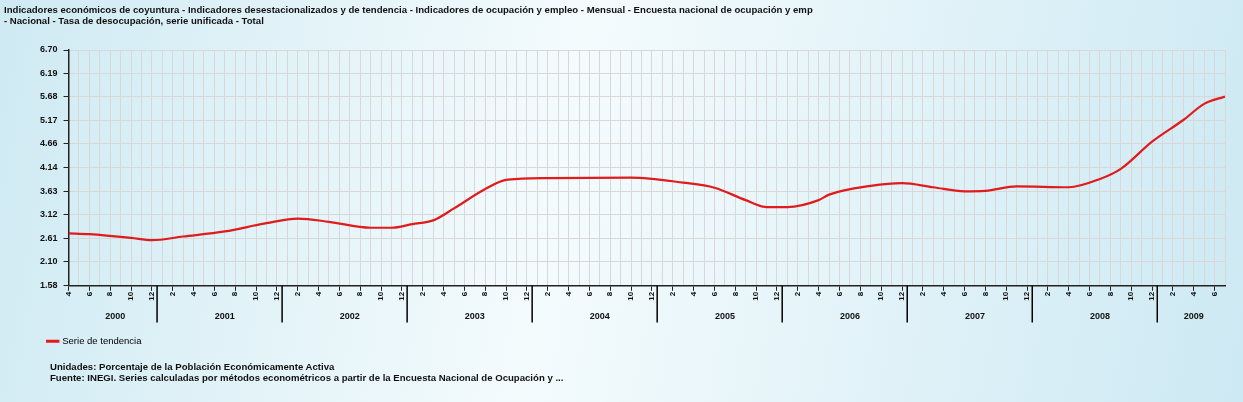  I want to click on x2-tick-label: 2004, so click(599, 315).